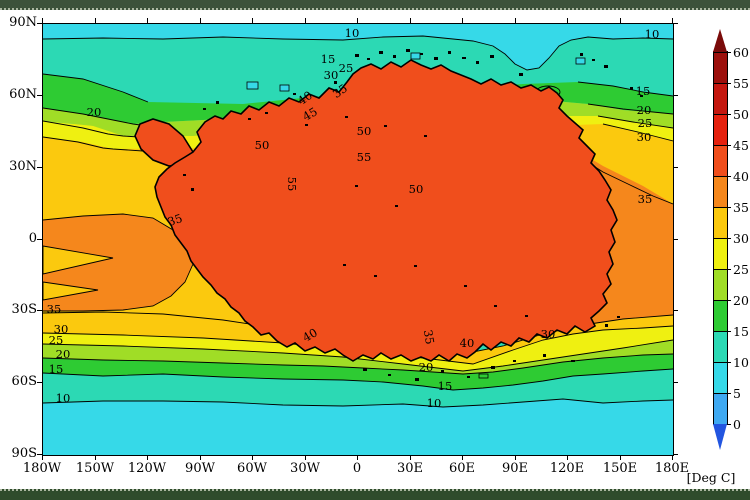  Describe the element at coordinates (741, 300) in the screenshot. I see `colorbar-tick-label: 20` at that location.